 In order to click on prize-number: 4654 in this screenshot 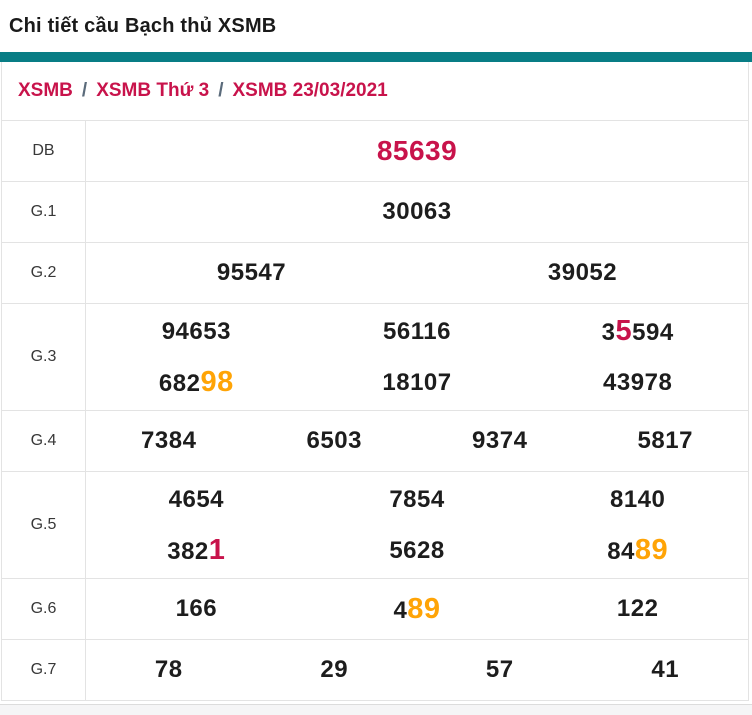, I will do `click(196, 499)`.